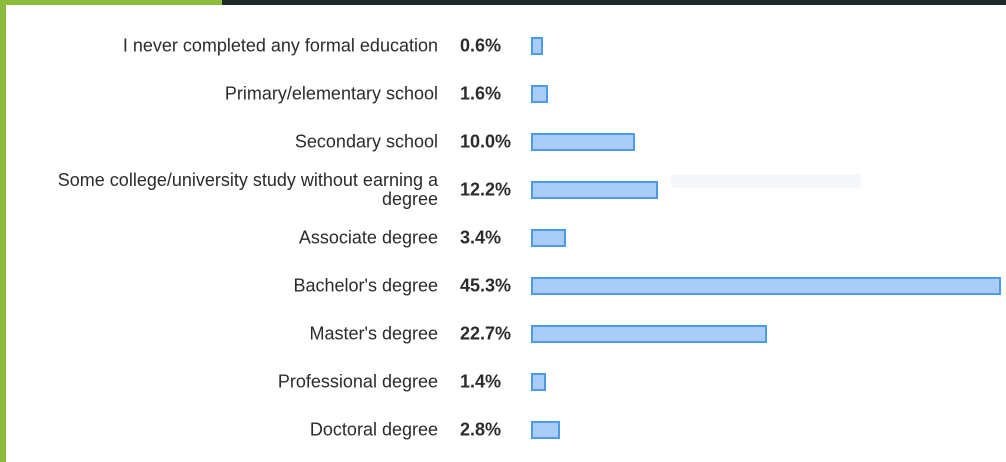 This screenshot has width=1006, height=462. Describe the element at coordinates (481, 429) in the screenshot. I see `value-label: 2.8%` at that location.